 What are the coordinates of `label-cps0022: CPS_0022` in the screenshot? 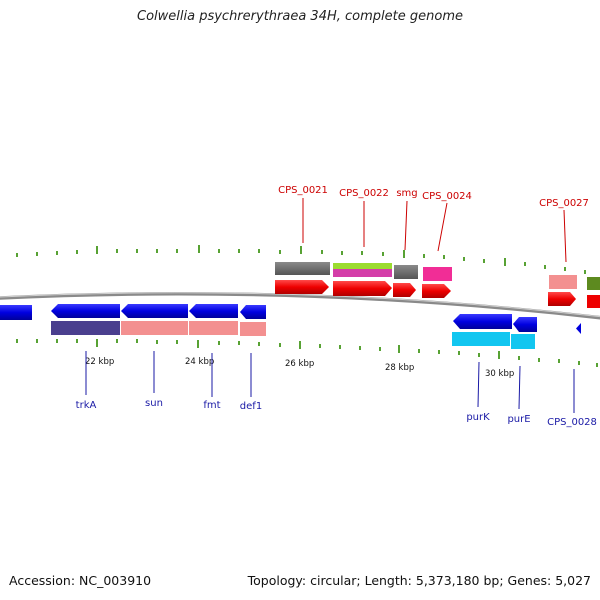 It's located at (364, 193).